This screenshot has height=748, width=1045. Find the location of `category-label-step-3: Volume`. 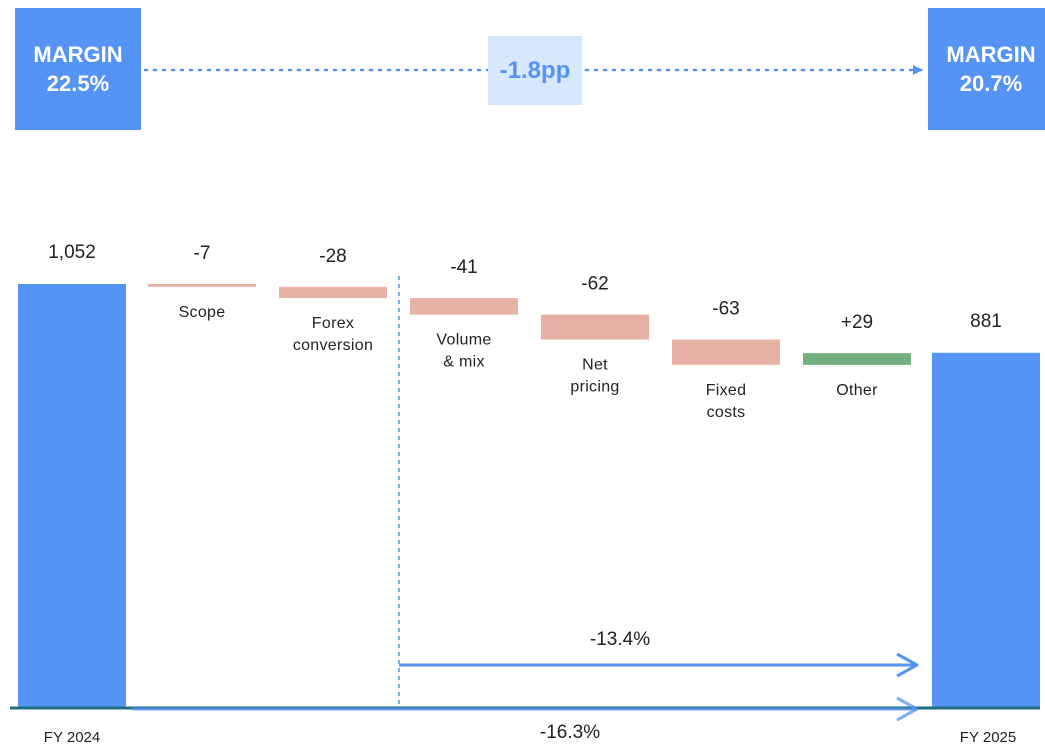

category-label-step-3: Volume is located at coordinates (463, 340).